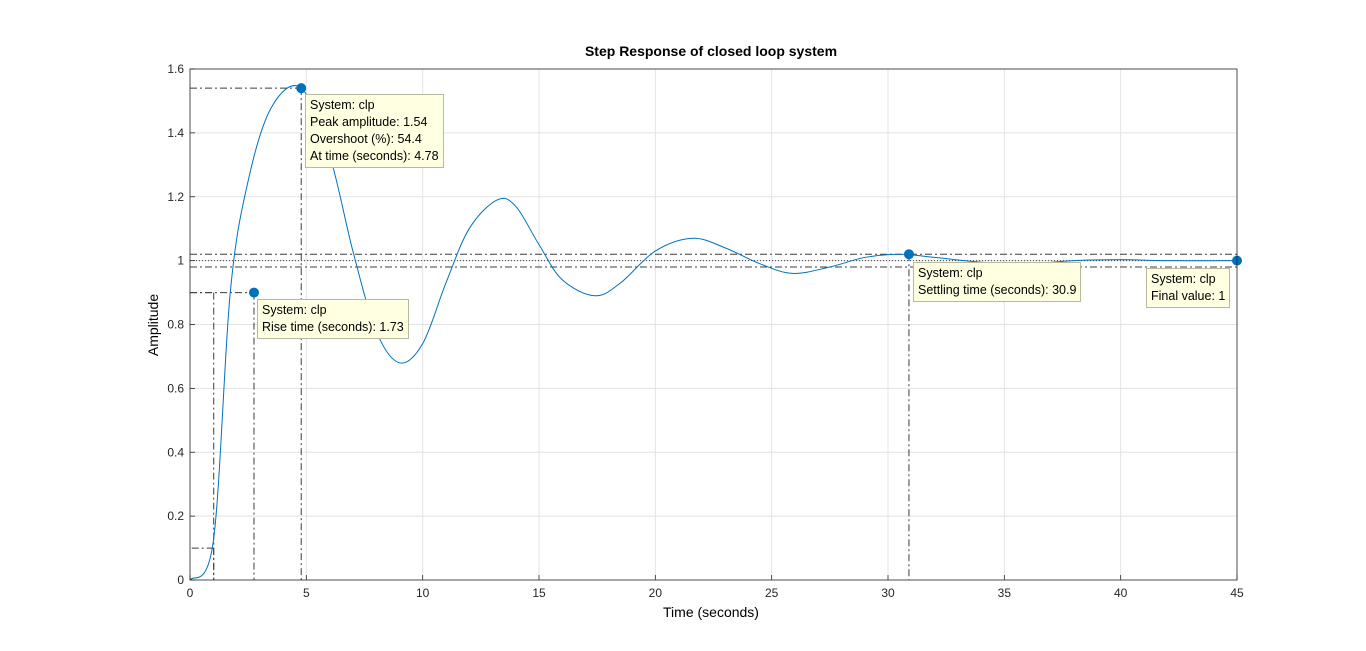 The width and height of the screenshot is (1366, 651). Describe the element at coordinates (711, 612) in the screenshot. I see `x-axis-label: Time (seconds)` at that location.